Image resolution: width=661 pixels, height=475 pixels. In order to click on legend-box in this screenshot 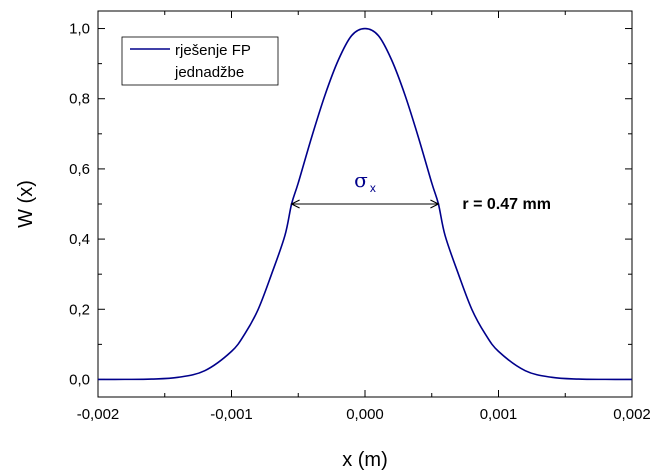, I will do `click(200, 61)`.